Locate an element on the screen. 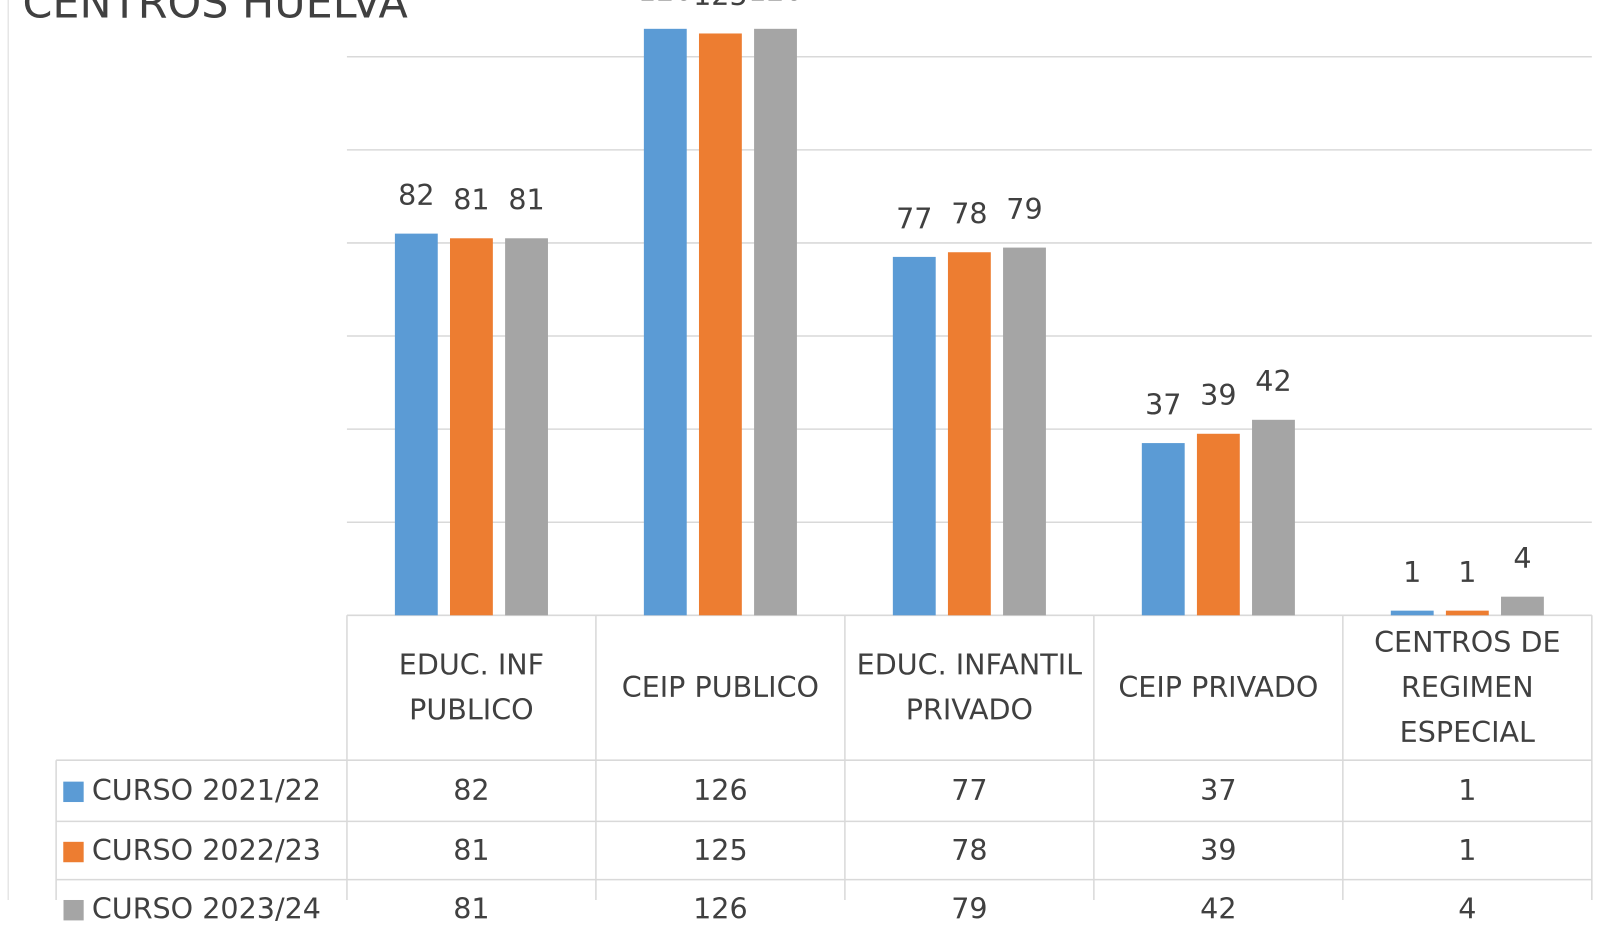 The image size is (1600, 939). table-value: 77 is located at coordinates (969, 790).